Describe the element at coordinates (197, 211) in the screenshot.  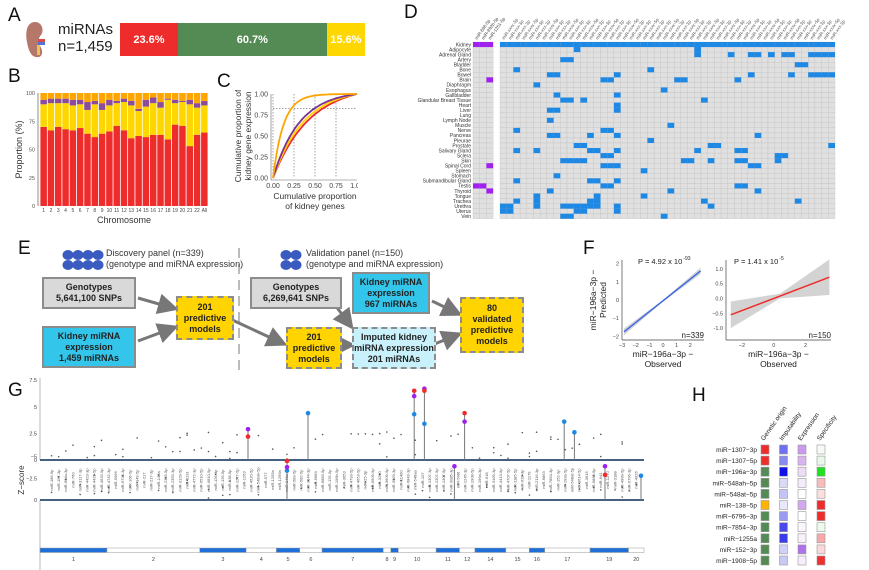
I see `x-tick-label: 22` at that location.